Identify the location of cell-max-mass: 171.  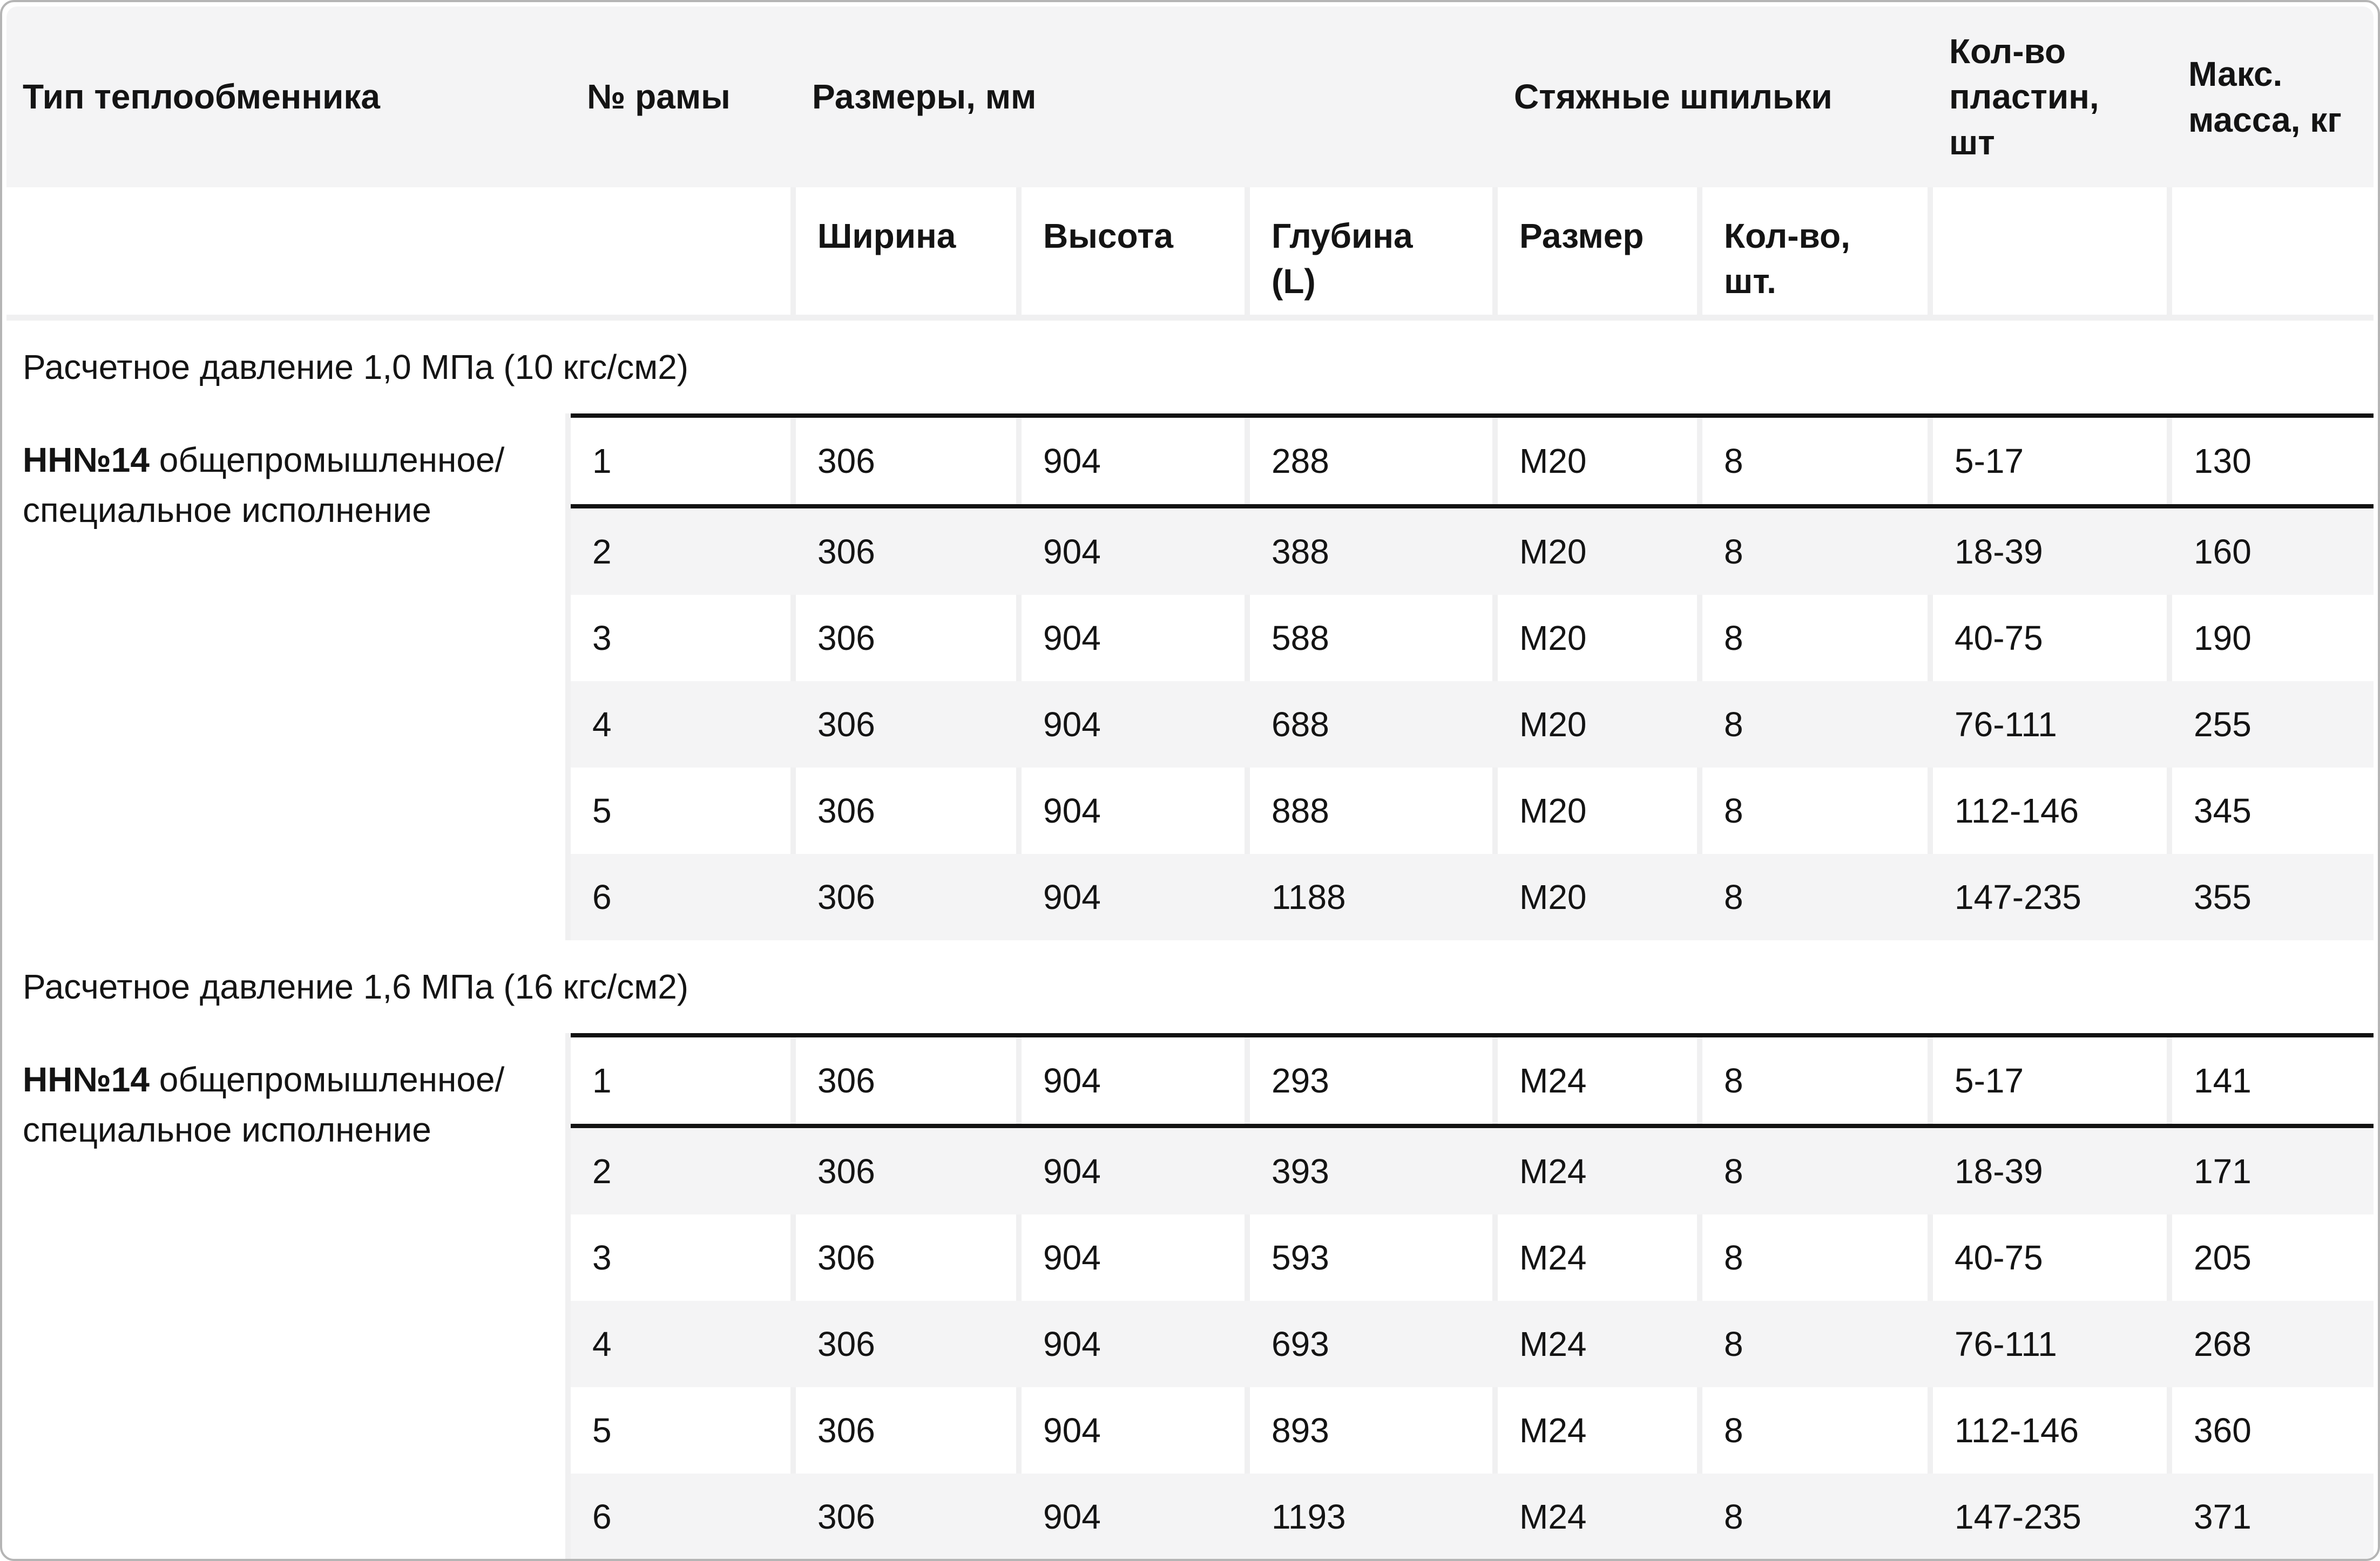
(2222, 1171).